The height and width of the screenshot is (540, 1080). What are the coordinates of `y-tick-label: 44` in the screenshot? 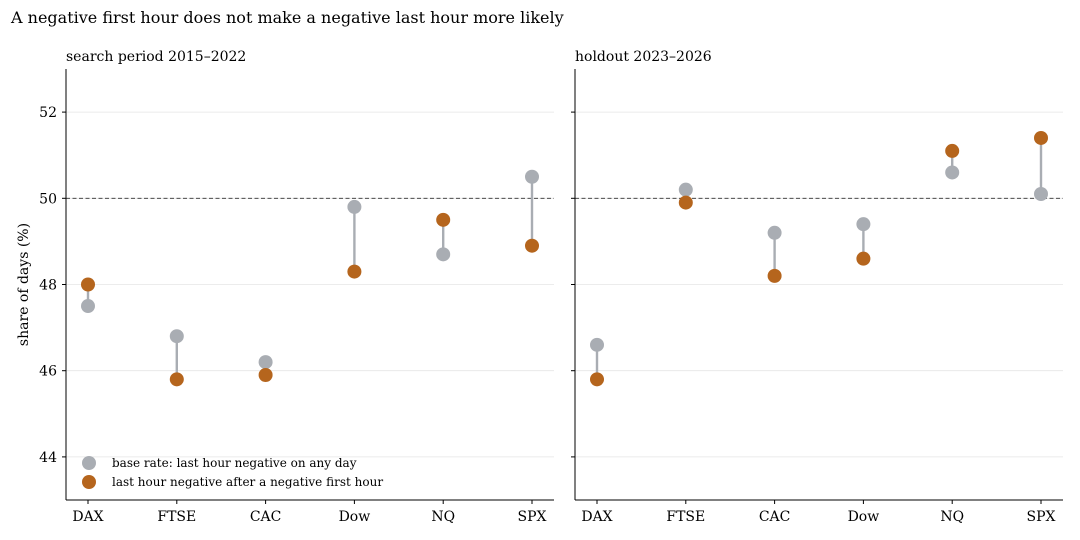 It's located at (48, 458).